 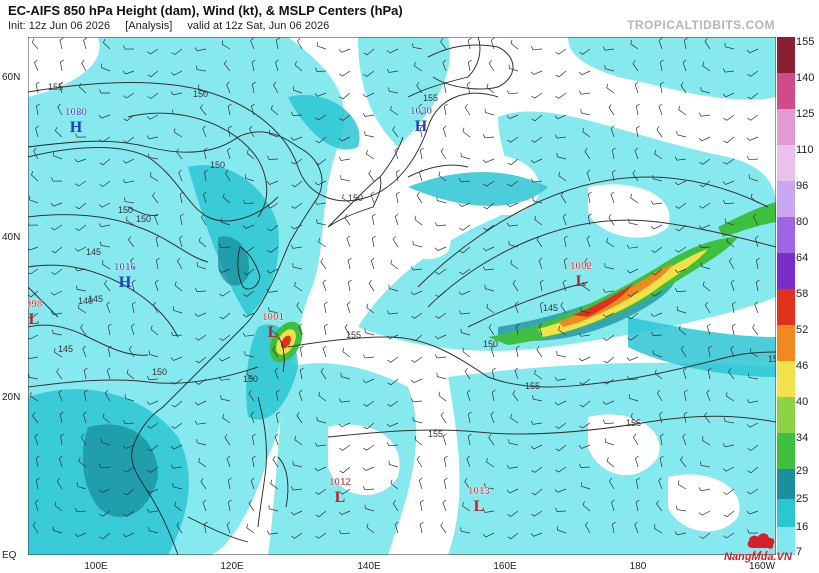 I want to click on svg-text: 1001, so click(x=273, y=317).